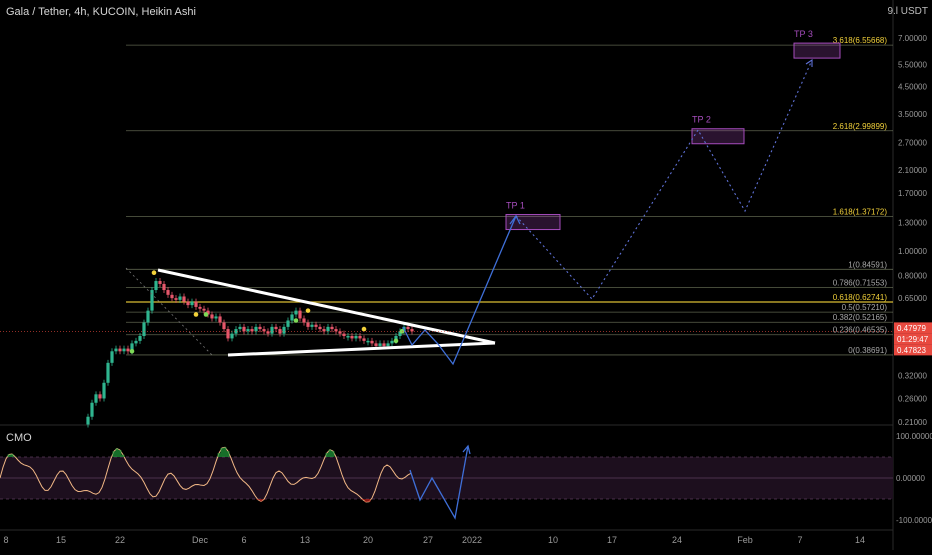 The height and width of the screenshot is (555, 932). I want to click on x-tick-label: Dec, so click(200, 540).